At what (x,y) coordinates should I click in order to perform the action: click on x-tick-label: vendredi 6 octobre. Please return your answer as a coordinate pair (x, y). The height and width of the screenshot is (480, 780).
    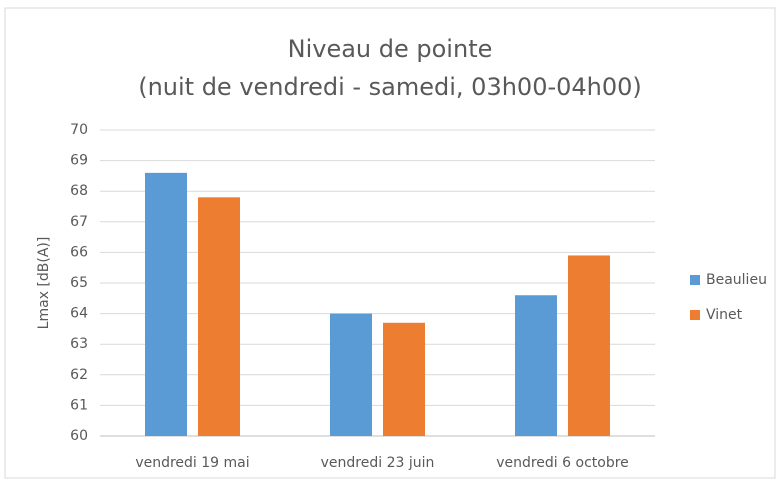
    Looking at the image, I should click on (562, 463).